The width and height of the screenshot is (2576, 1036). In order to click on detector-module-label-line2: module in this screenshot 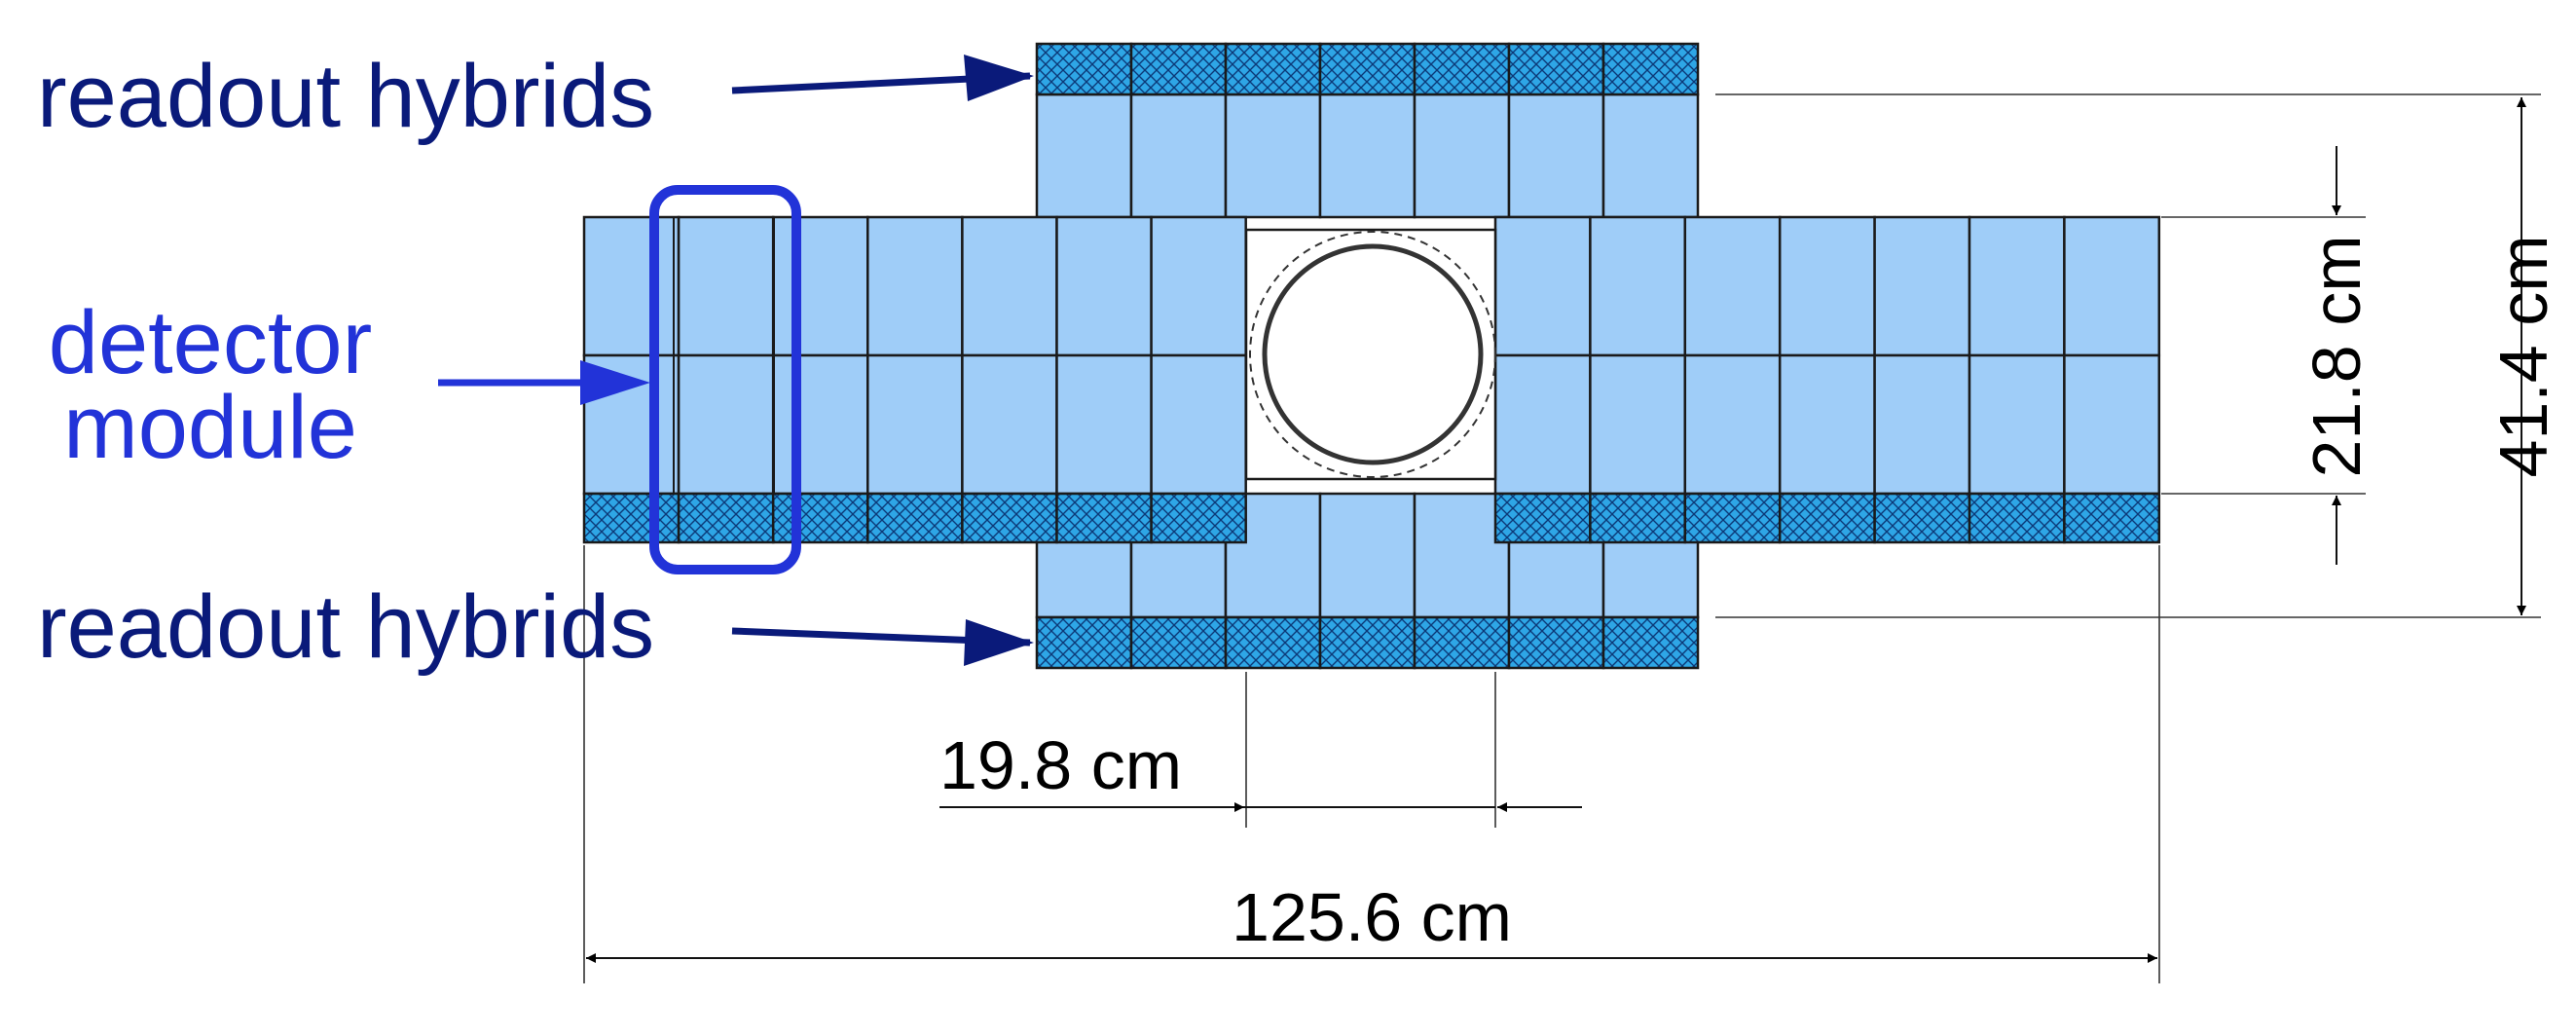, I will do `click(210, 427)`.